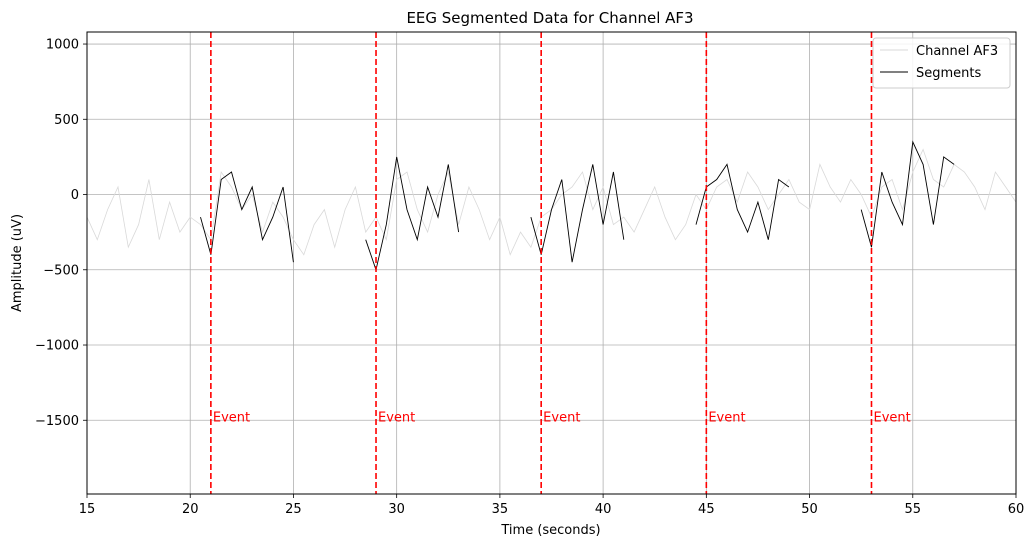 This screenshot has width=1034, height=547. Describe the element at coordinates (941, 63) in the screenshot. I see `legend: Channel AF3 Segments` at that location.